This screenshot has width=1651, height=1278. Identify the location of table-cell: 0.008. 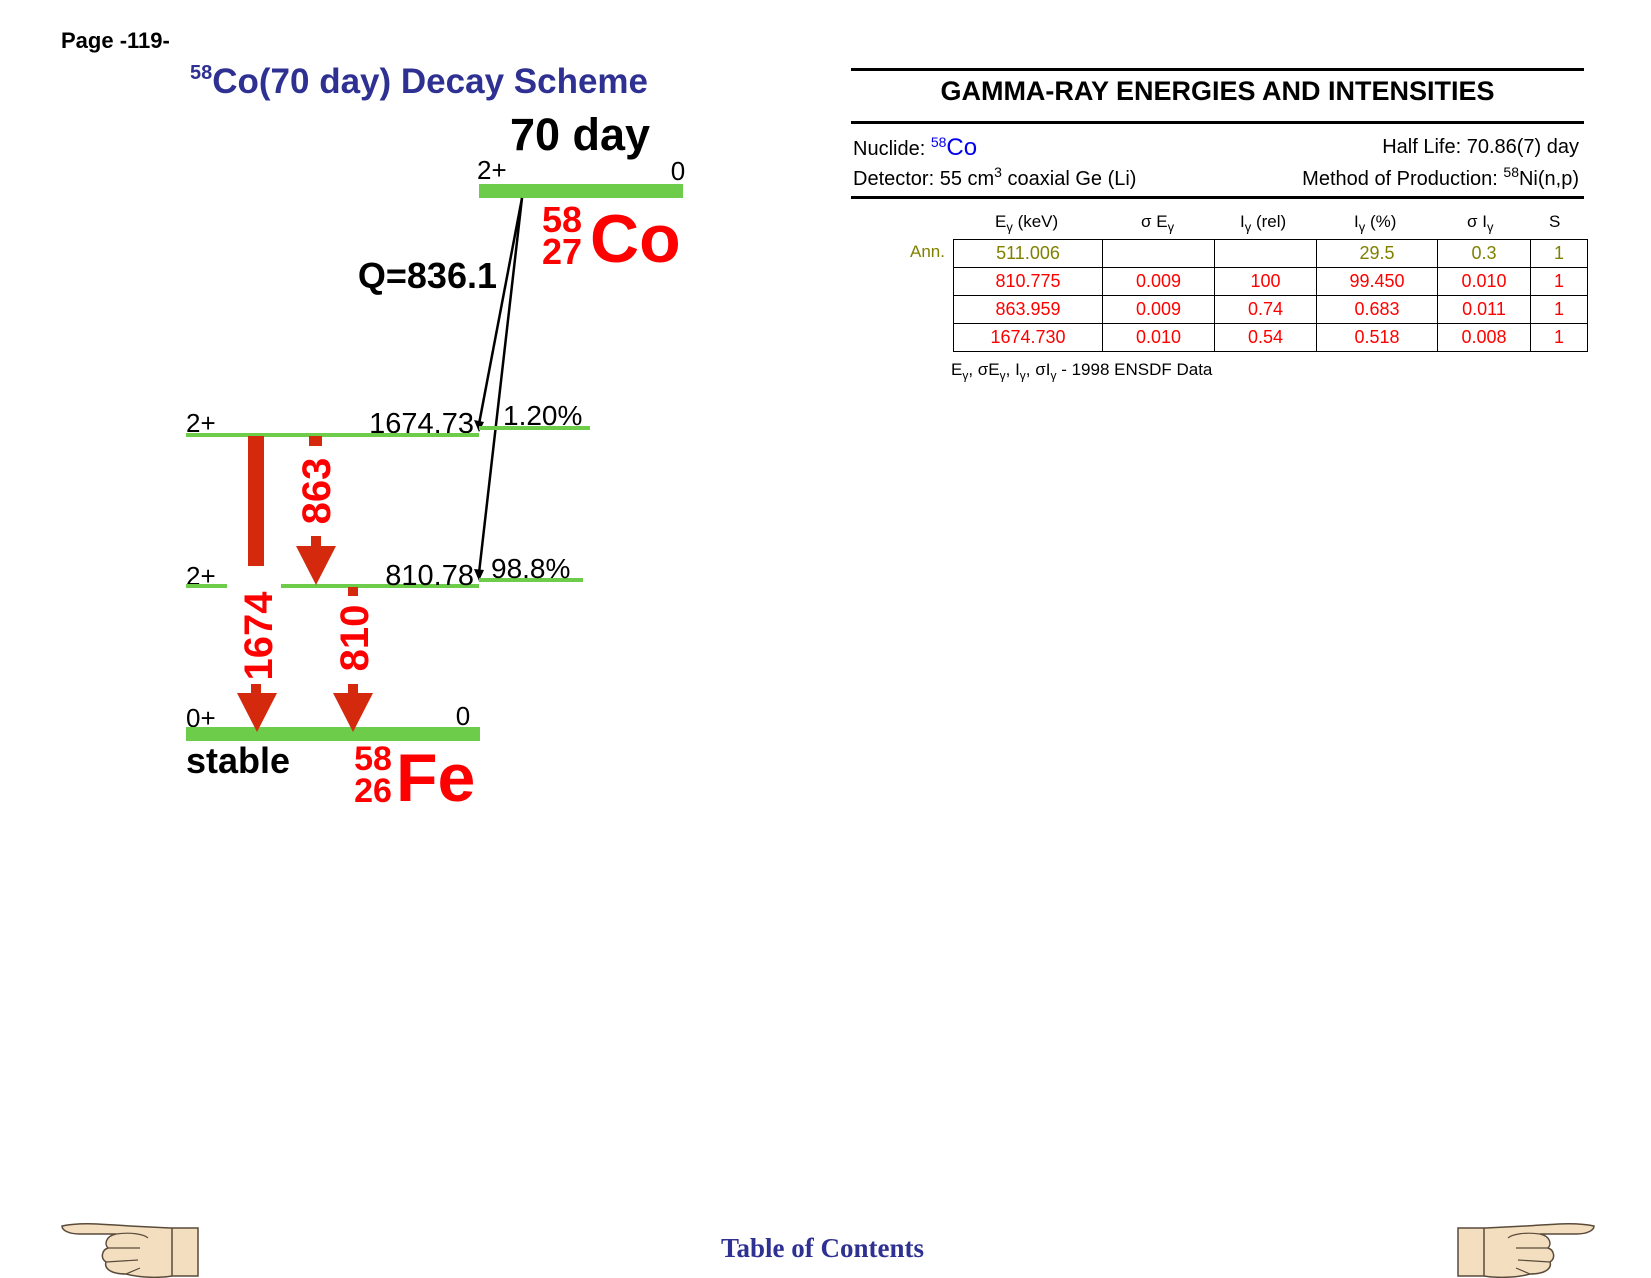
(1484, 337).